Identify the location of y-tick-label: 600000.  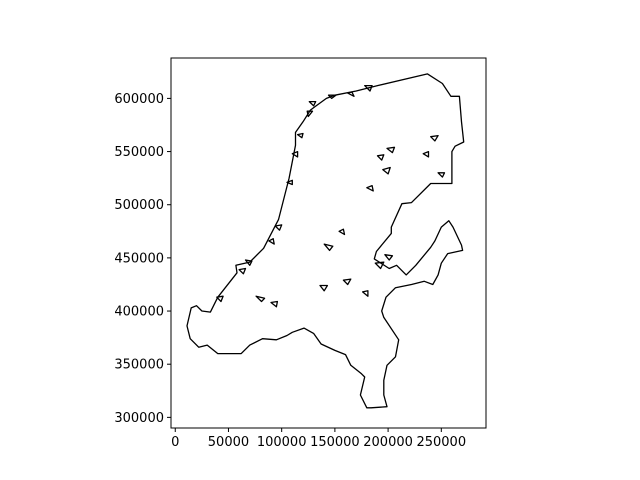
(139, 99).